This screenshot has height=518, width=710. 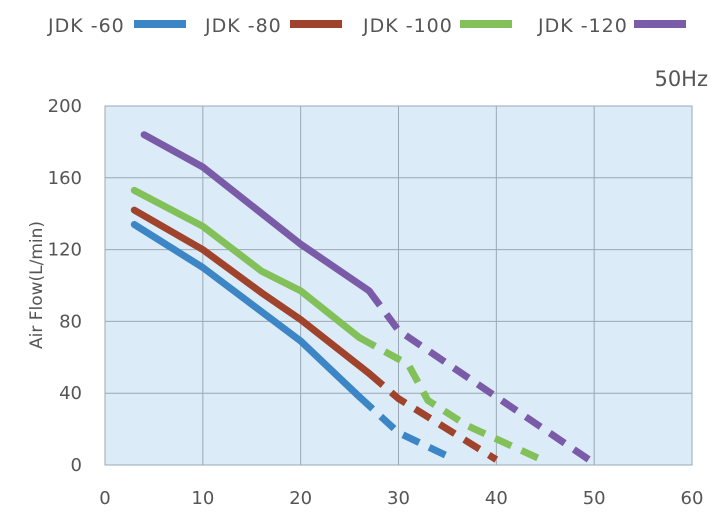 I want to click on x-tick-label: 40, so click(x=496, y=498).